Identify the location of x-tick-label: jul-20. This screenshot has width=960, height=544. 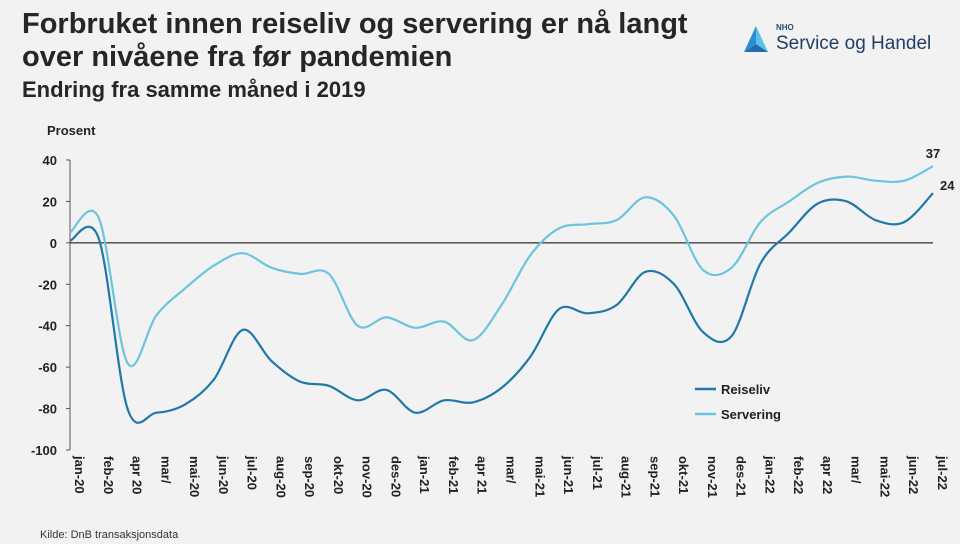
(252, 472).